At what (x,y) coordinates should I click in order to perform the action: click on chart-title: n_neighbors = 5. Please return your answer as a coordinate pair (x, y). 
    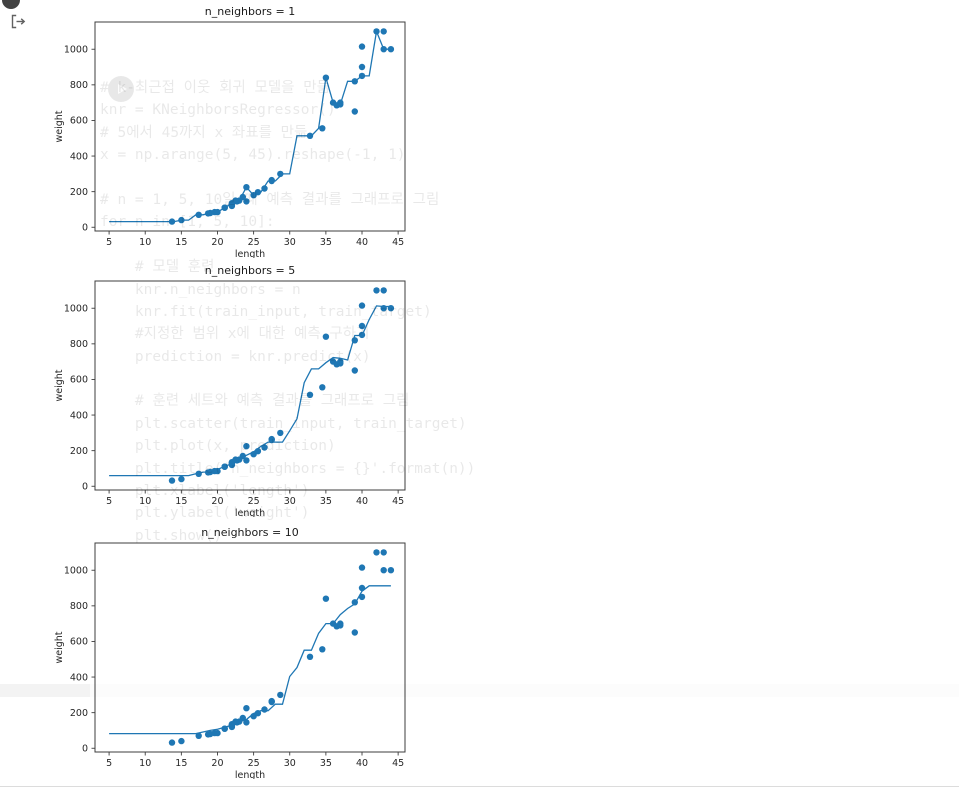
    Looking at the image, I should click on (250, 270).